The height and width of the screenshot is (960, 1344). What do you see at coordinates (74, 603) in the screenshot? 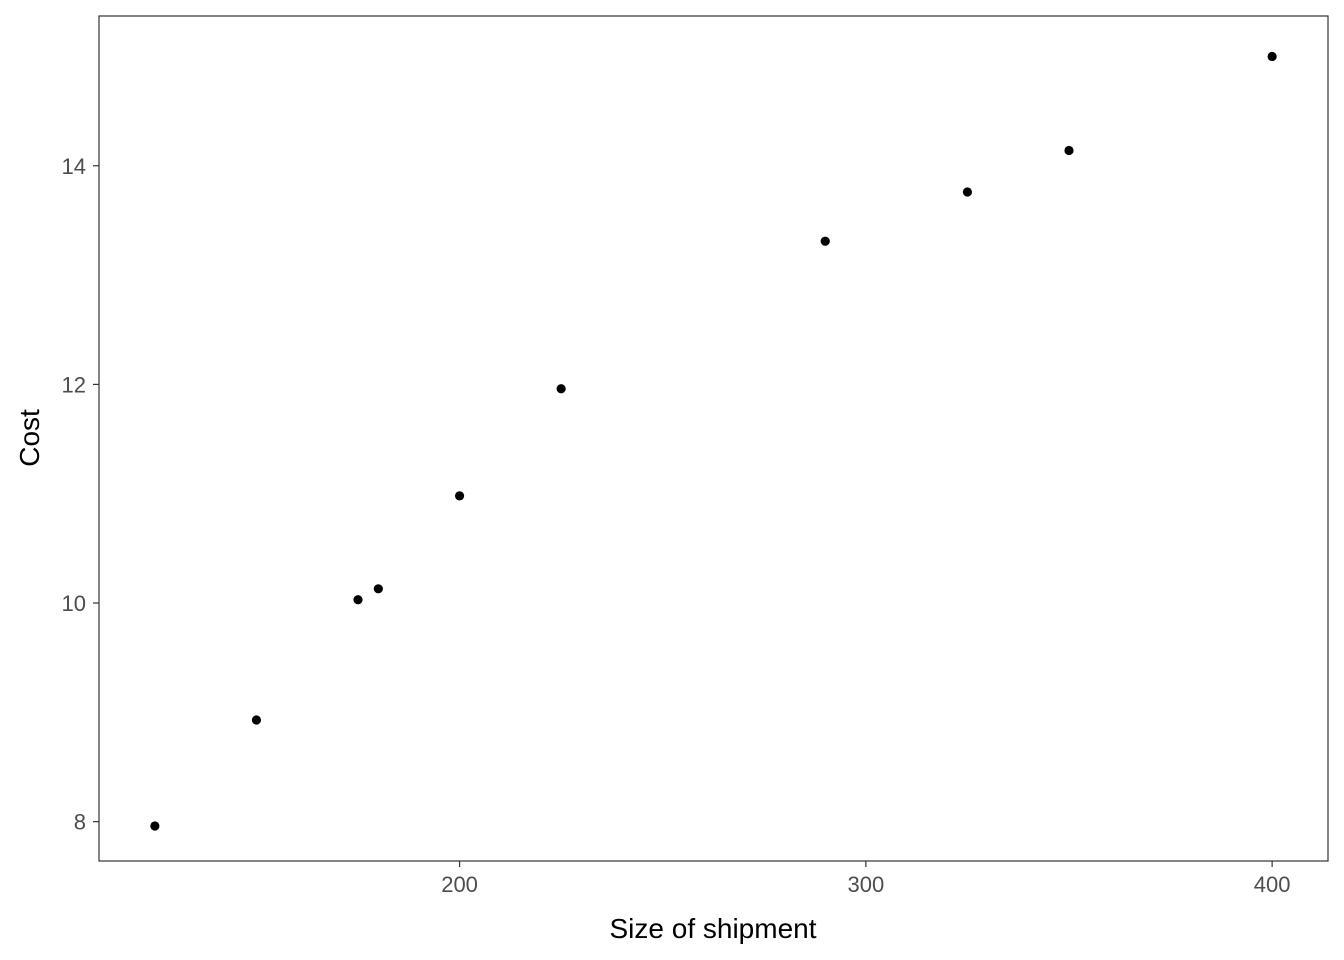
I see `y-tick-label: 10` at bounding box center [74, 603].